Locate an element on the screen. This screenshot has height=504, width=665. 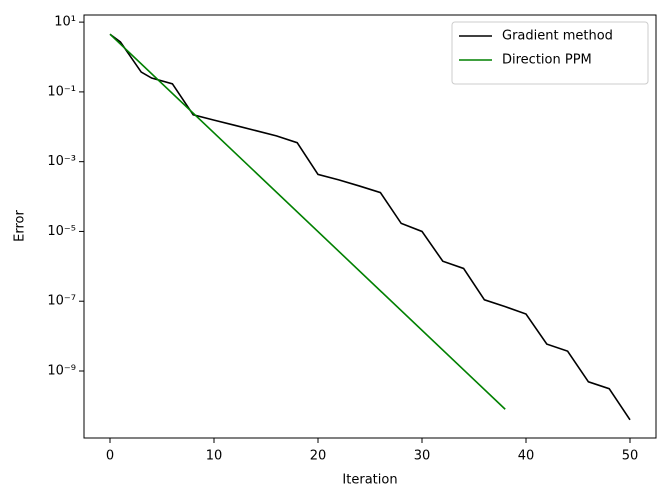
y-tick-label: 10⁻⁹ is located at coordinates (61, 370).